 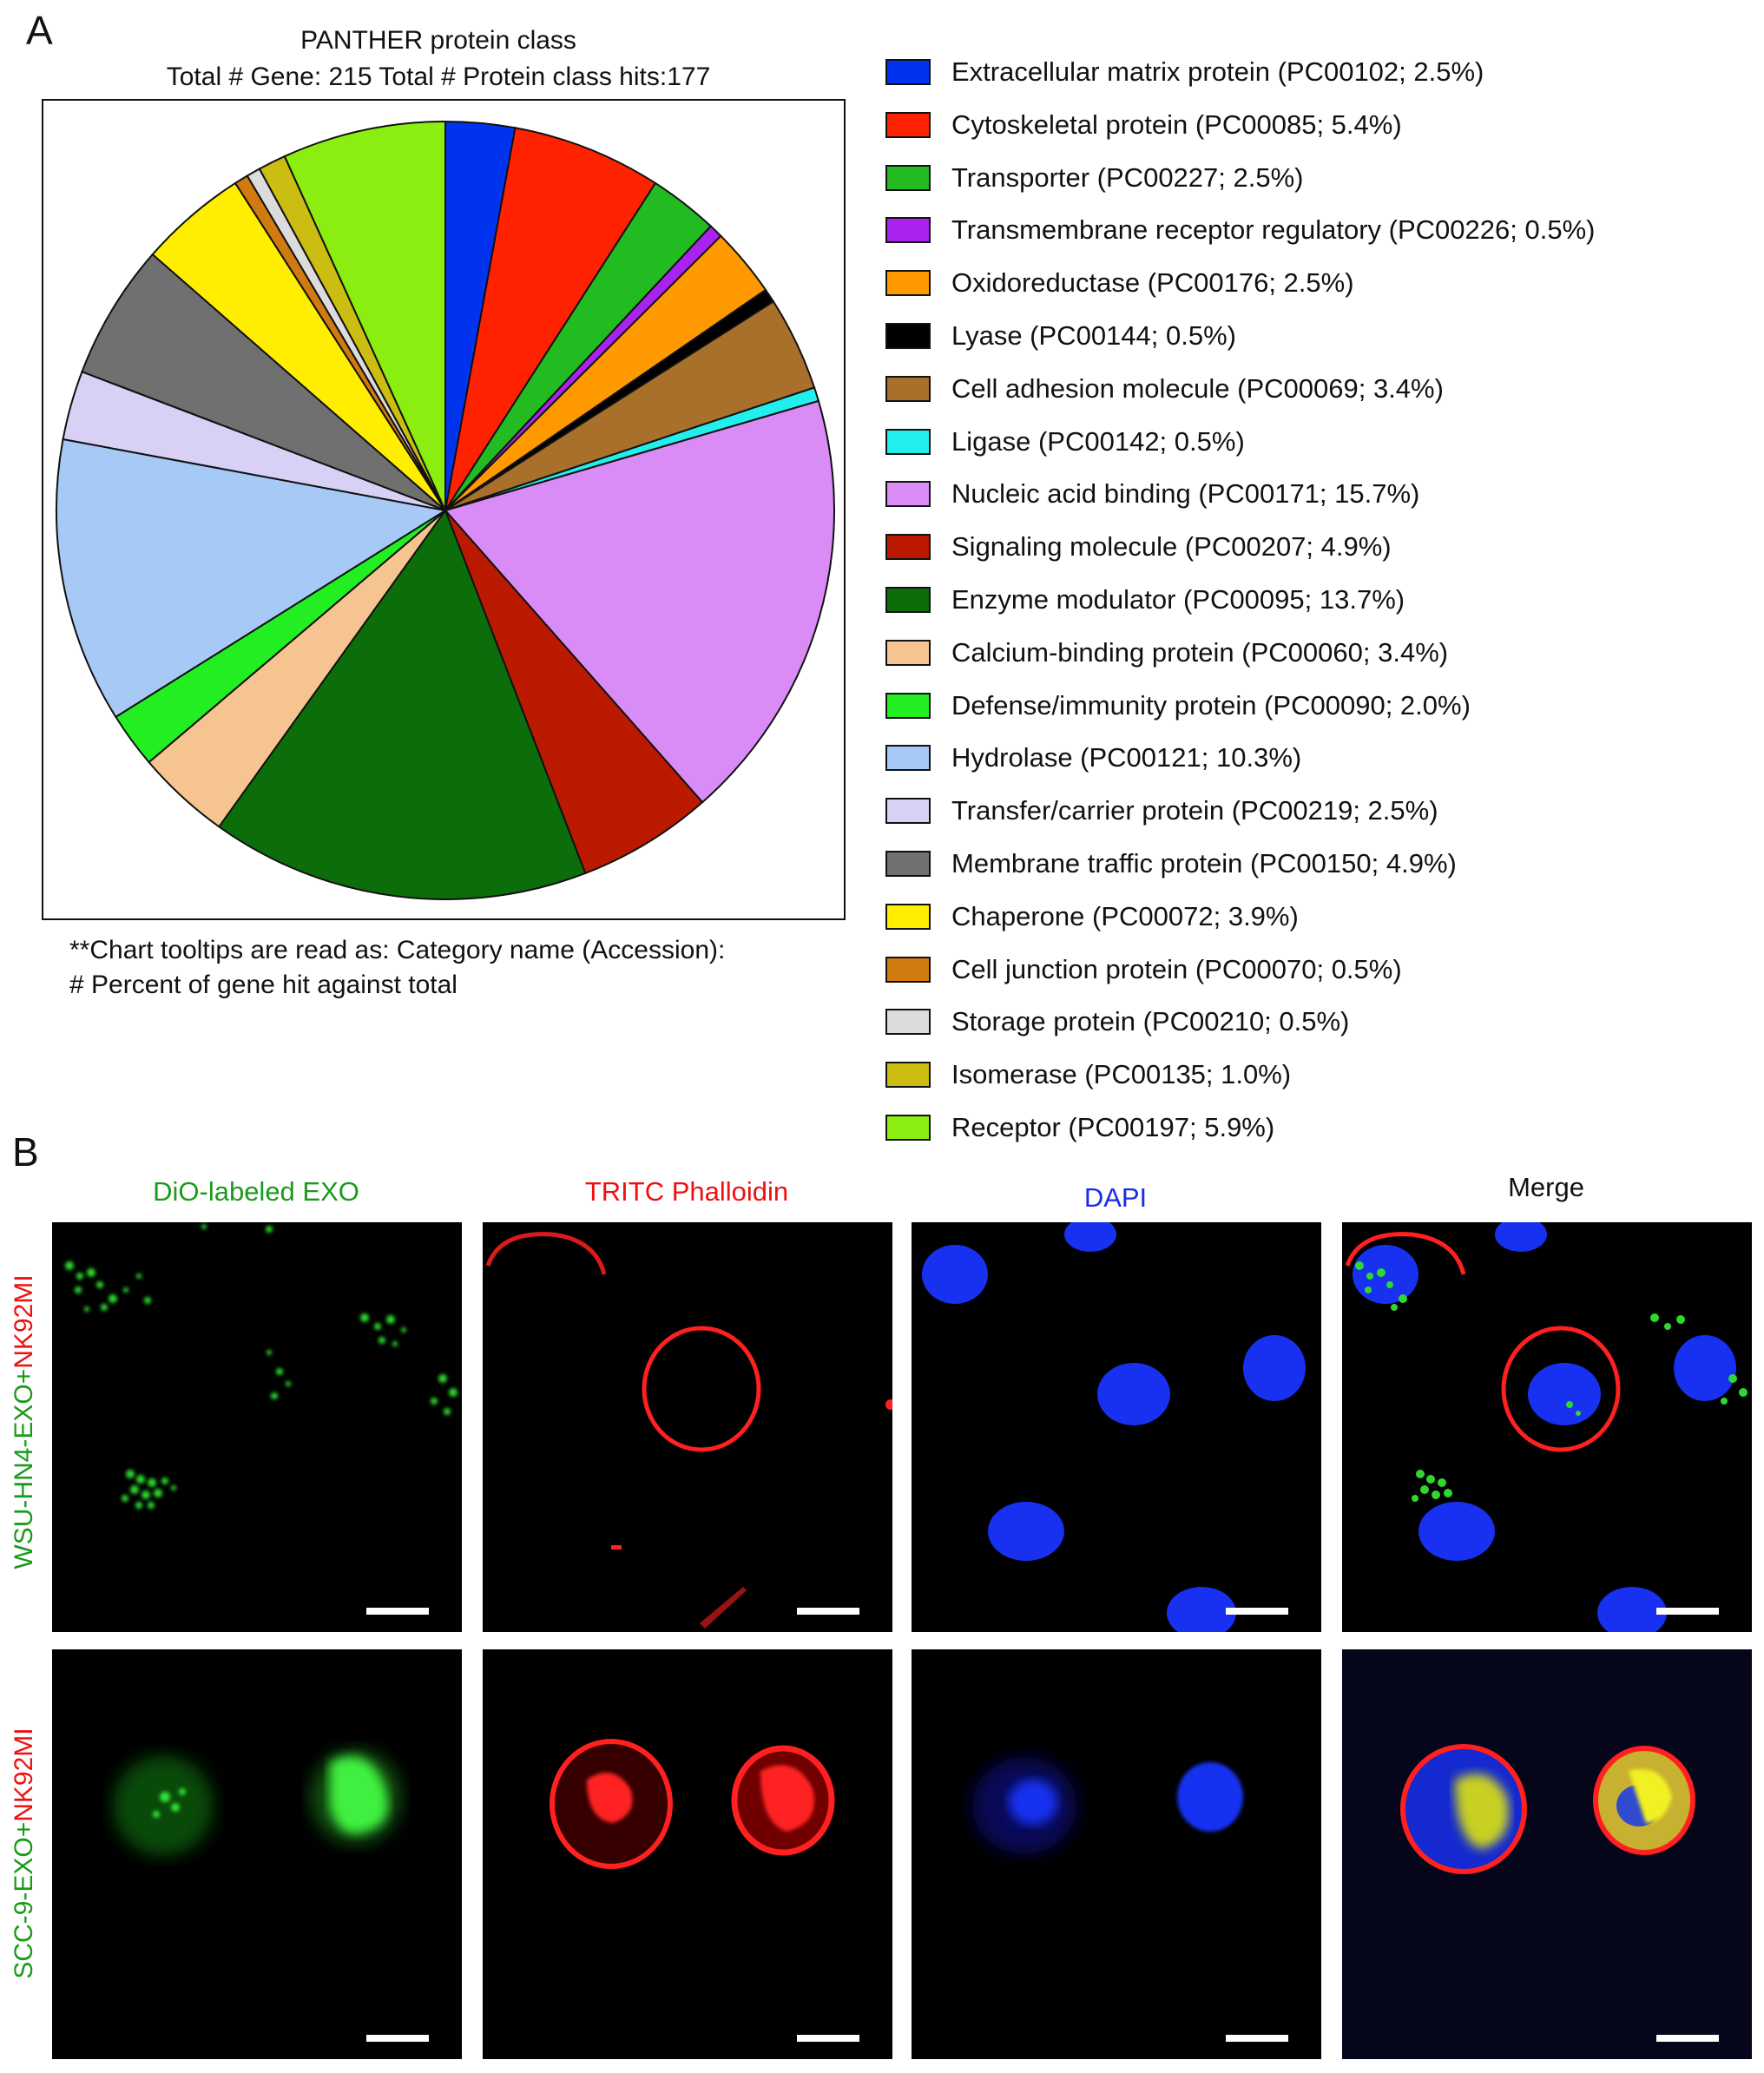 What do you see at coordinates (1126, 757) in the screenshot?
I see `legend-label: Hydrolase (PC00121; 10.3%)` at bounding box center [1126, 757].